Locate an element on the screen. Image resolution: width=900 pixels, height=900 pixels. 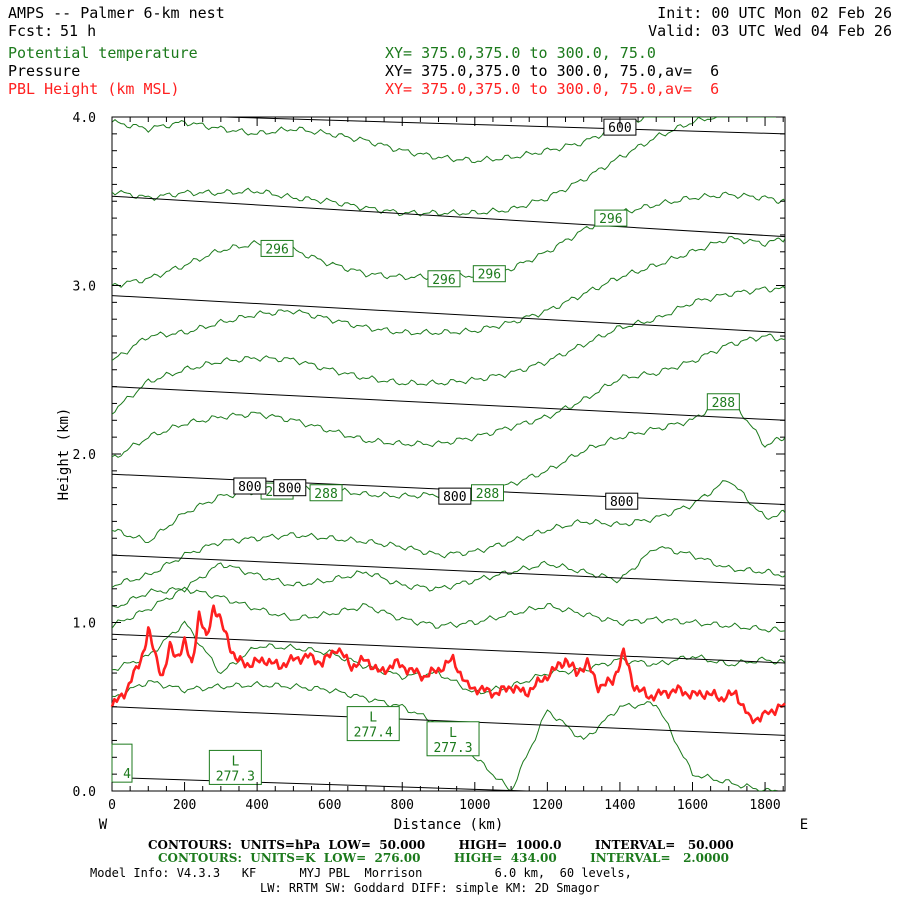
field-xy-theta: XY= 375.0,375.0 to 300.0, 75.0 is located at coordinates (520, 53).